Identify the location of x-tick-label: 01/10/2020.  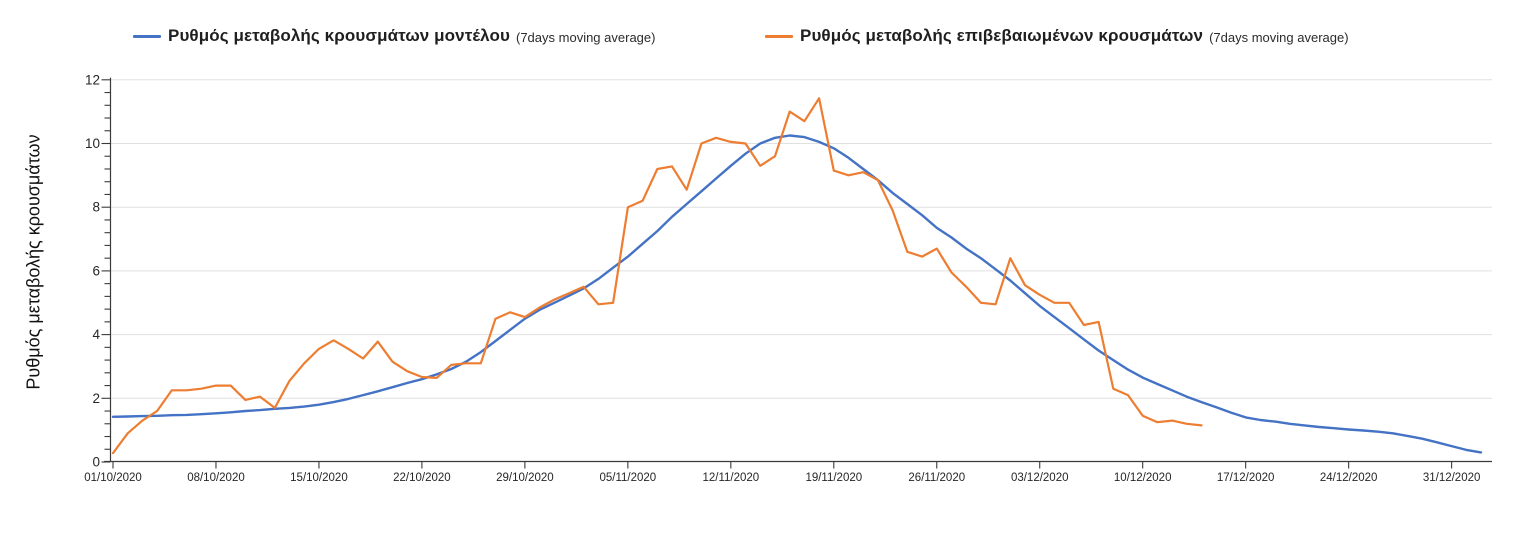
(113, 478).